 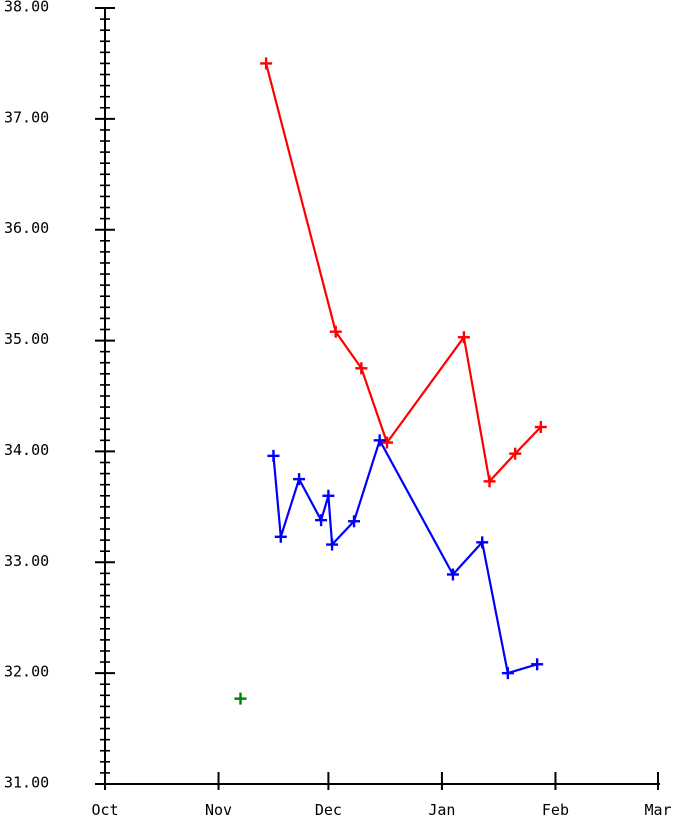 I want to click on x-tick-label: Feb, so click(x=555, y=810).